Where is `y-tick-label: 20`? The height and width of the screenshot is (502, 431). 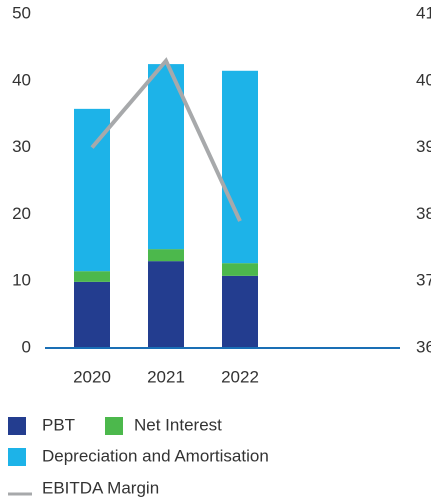 y-tick-label: 20 is located at coordinates (21, 213).